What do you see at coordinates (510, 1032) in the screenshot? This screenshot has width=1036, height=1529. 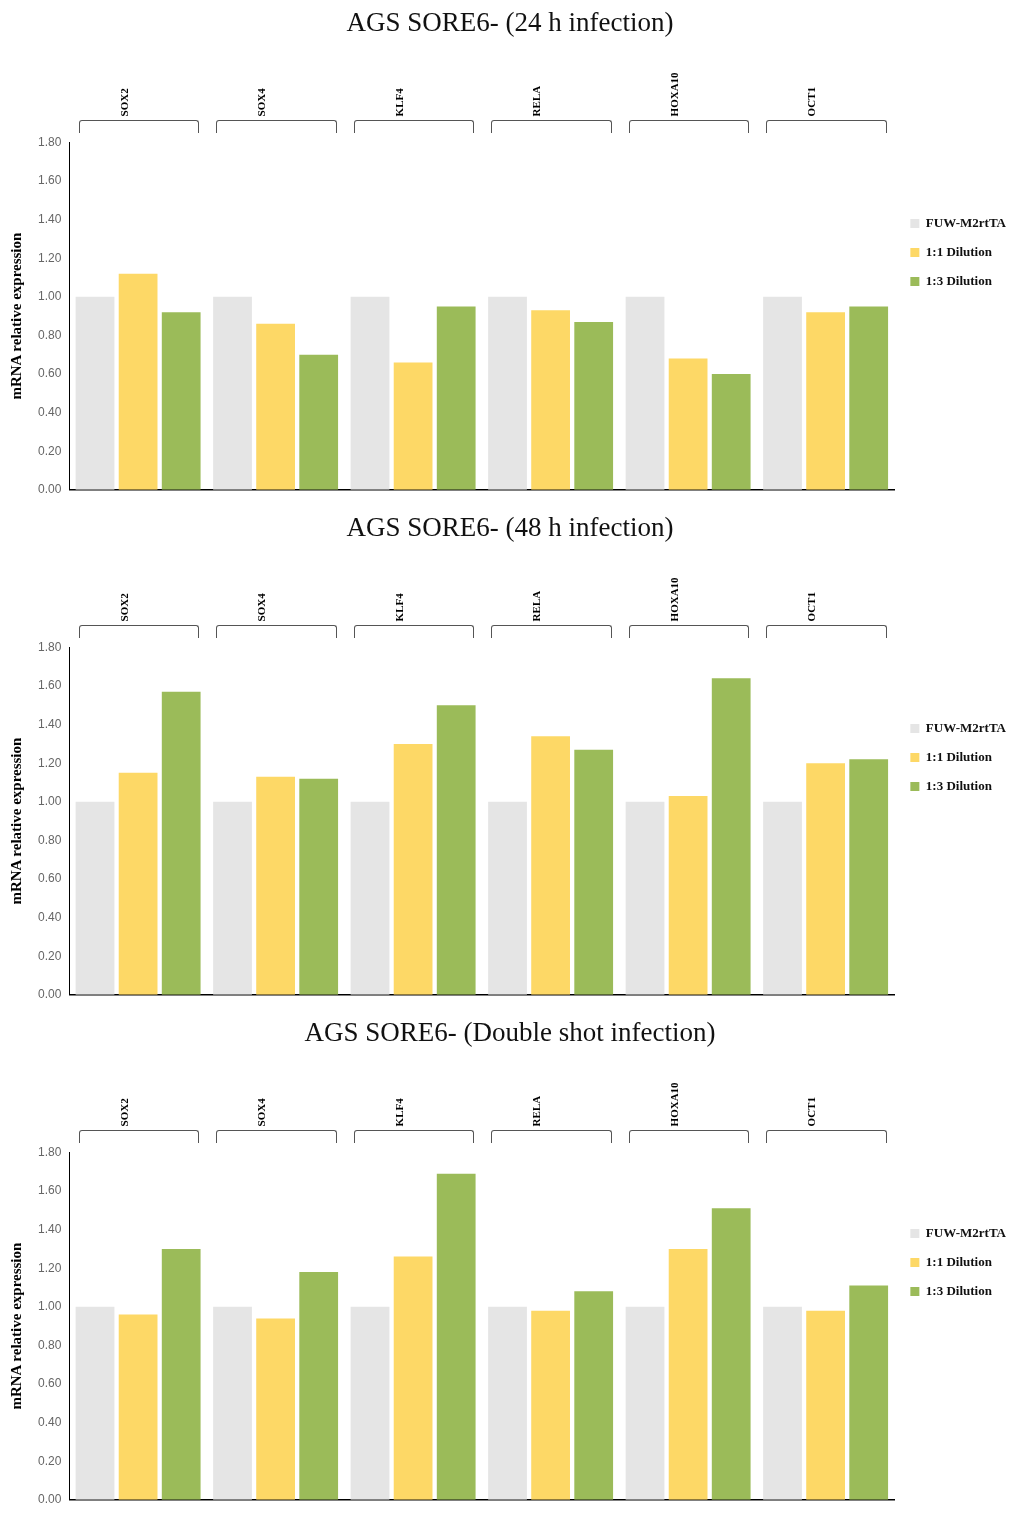 I see `chart-title: AGS SORE6- (Double shot infection)` at bounding box center [510, 1032].